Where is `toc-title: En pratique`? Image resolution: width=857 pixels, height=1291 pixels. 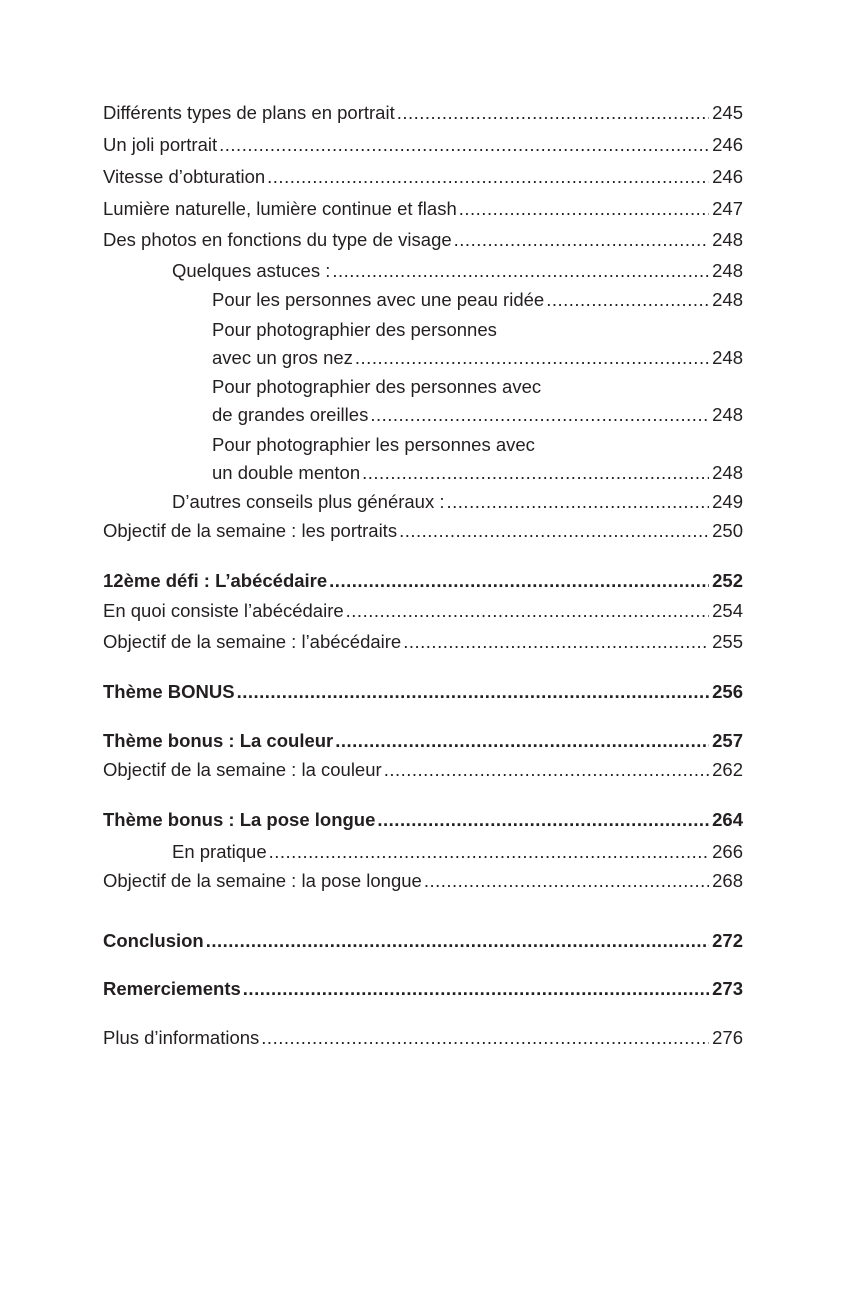
toc-title: En pratique is located at coordinates (219, 851).